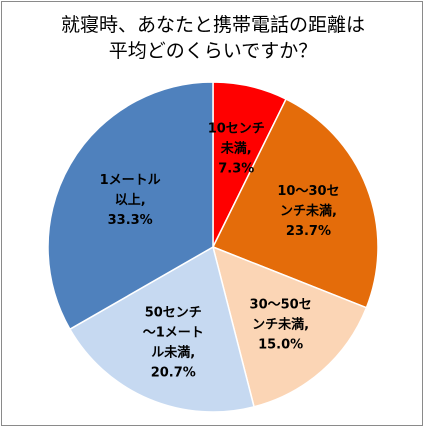 This screenshot has height=429, width=426. I want to click on pie-slice-label-3: 30〜50センチ未満, 15.0%, so click(281, 325).